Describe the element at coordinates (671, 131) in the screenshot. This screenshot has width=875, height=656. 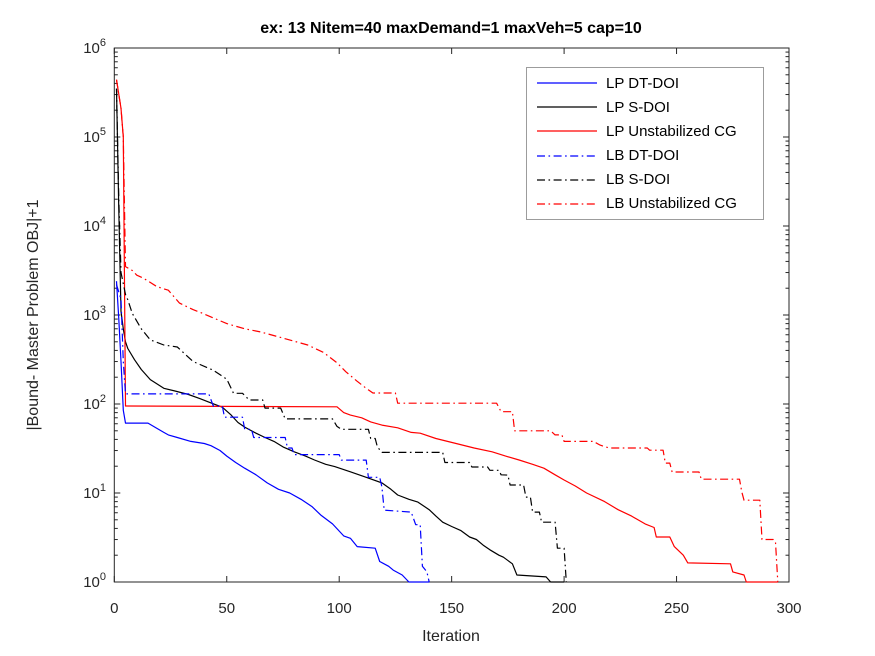
I see `legend-label: LP Unstabilized CG` at that location.